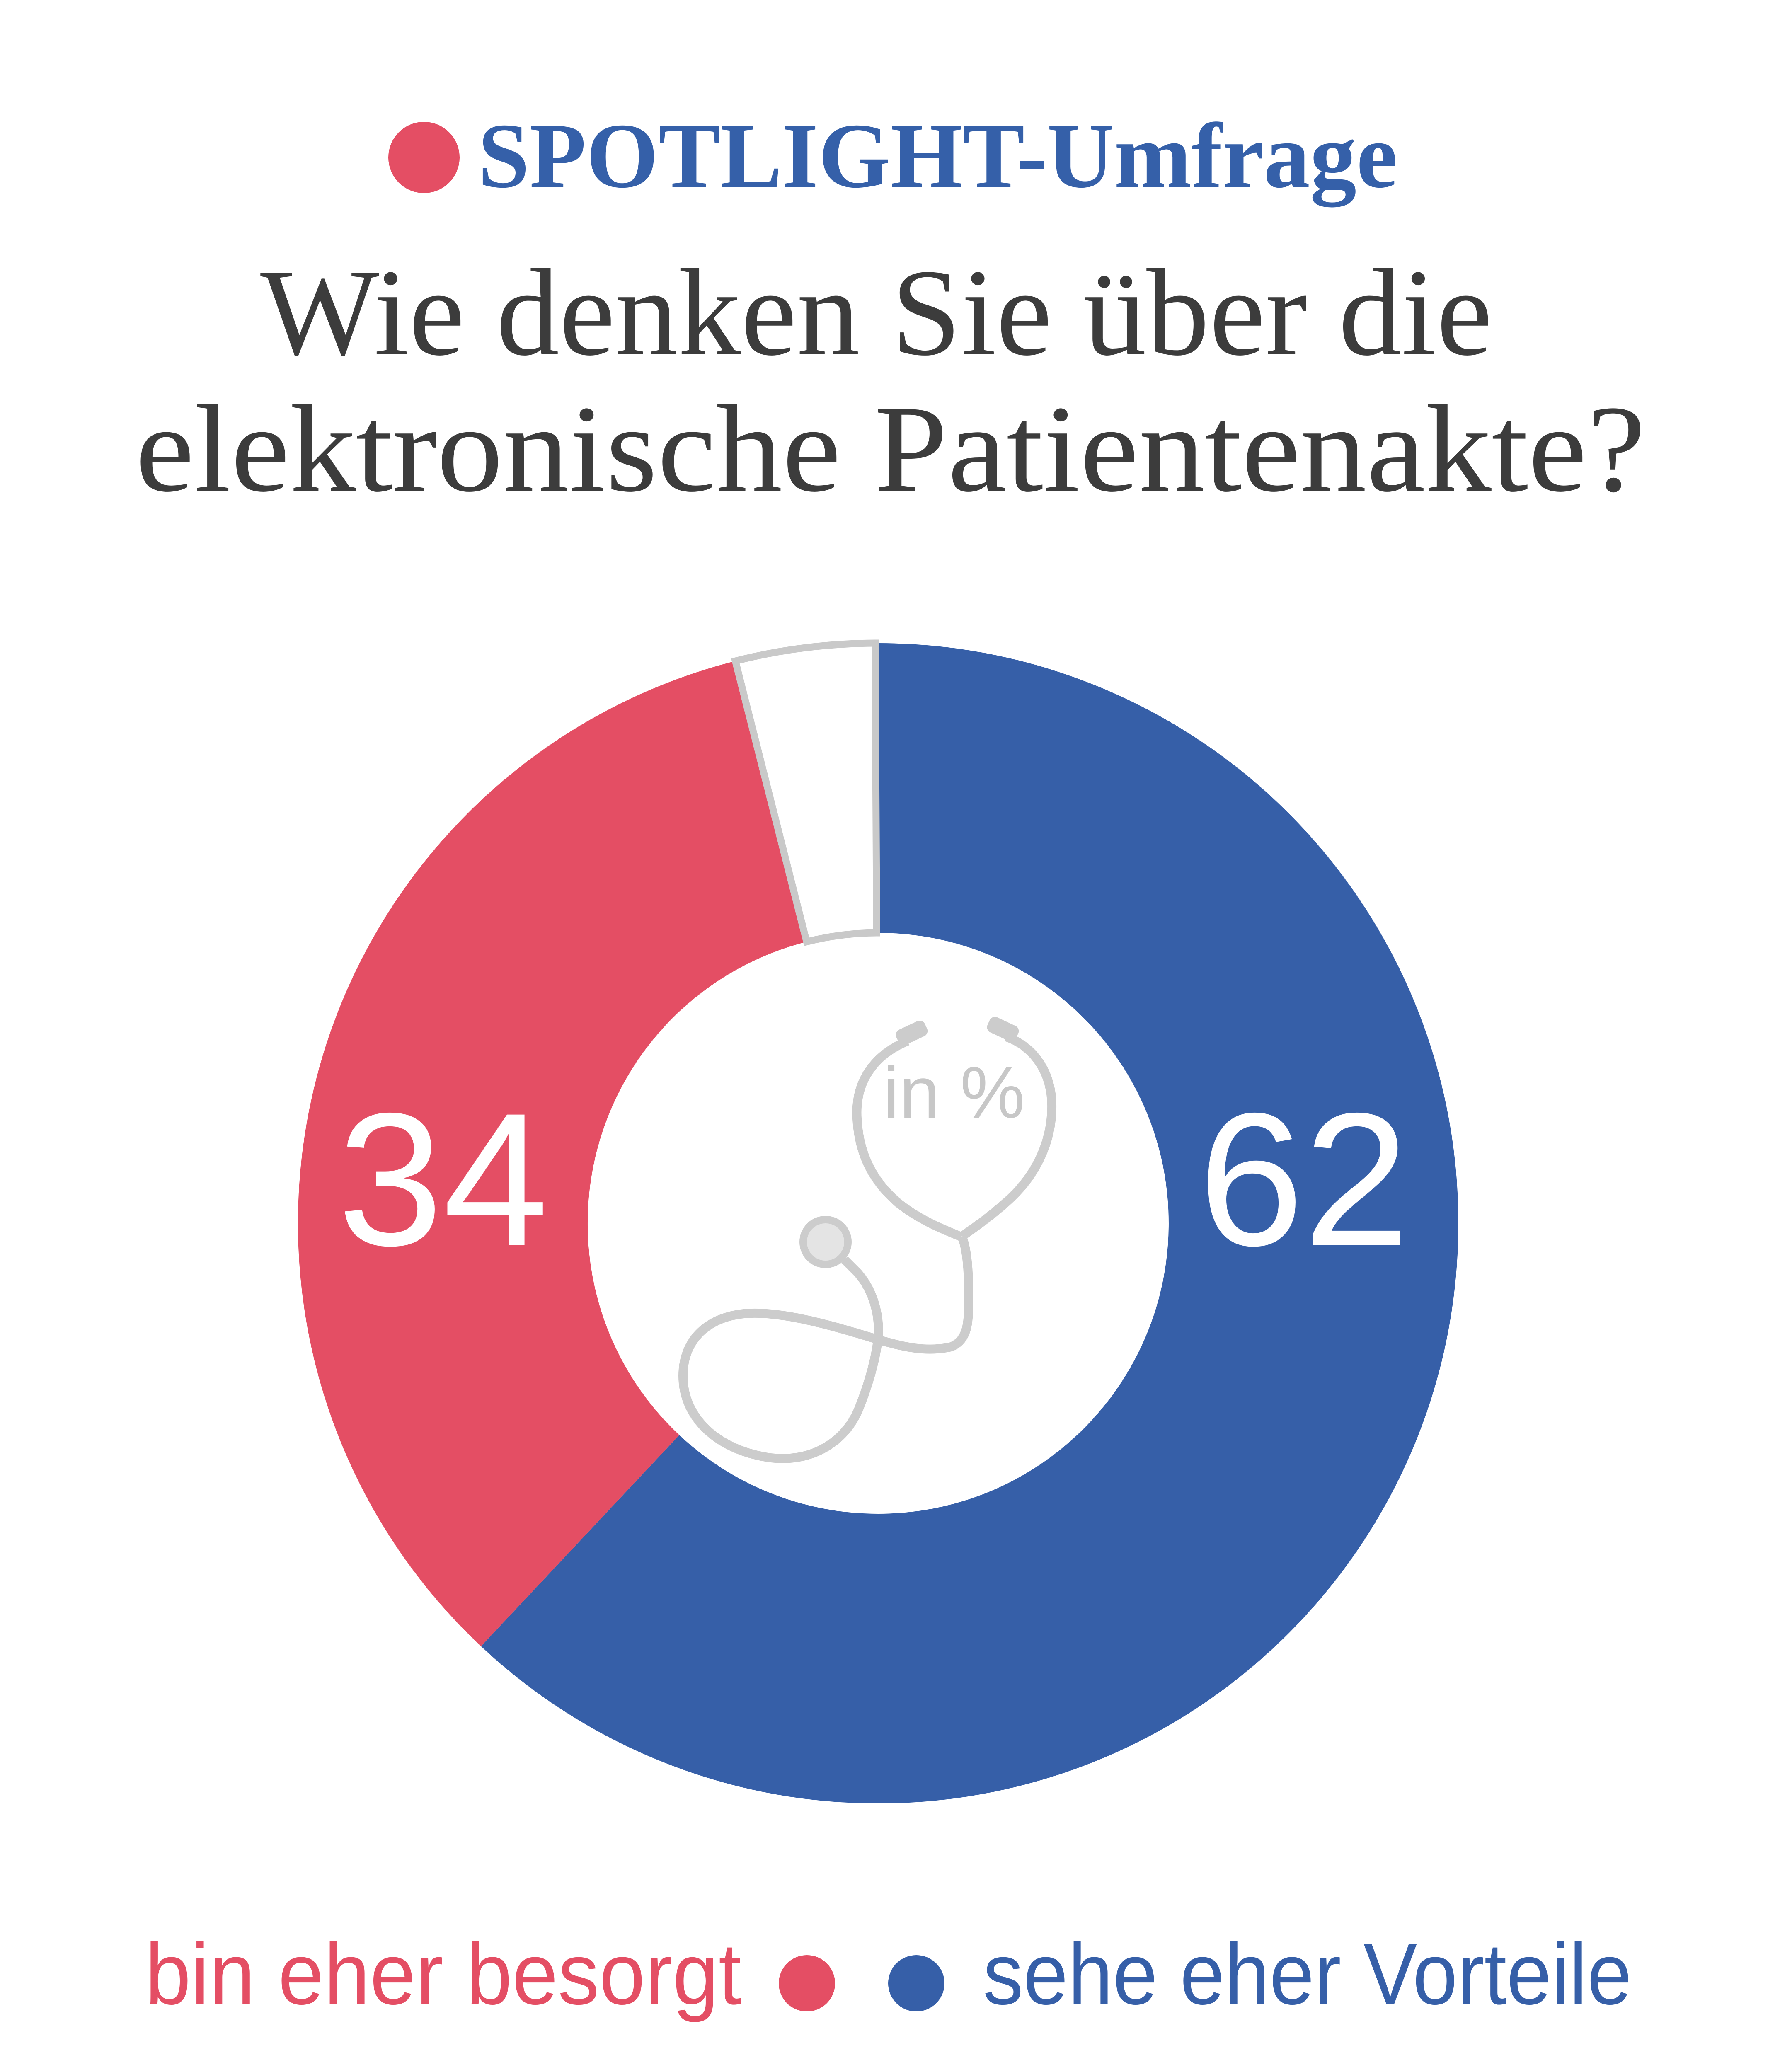  What do you see at coordinates (954, 1092) in the screenshot?
I see `svg-text: in %` at bounding box center [954, 1092].